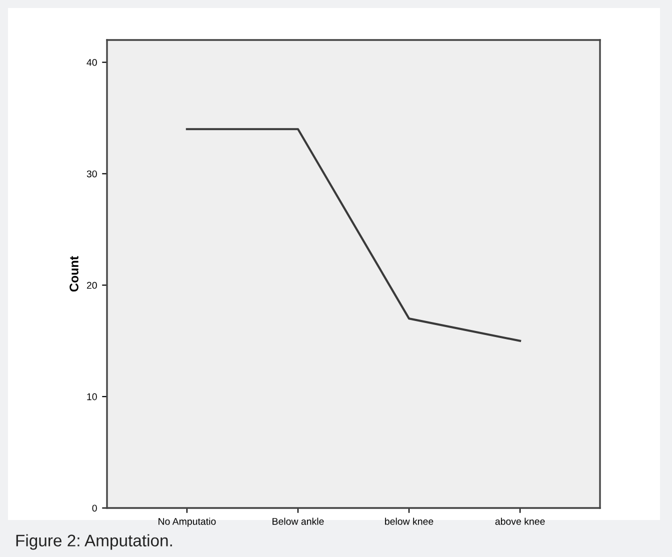 Image resolution: width=672 pixels, height=557 pixels. Describe the element at coordinates (94, 542) in the screenshot. I see `caption: Figure 2: Amputation.` at that location.